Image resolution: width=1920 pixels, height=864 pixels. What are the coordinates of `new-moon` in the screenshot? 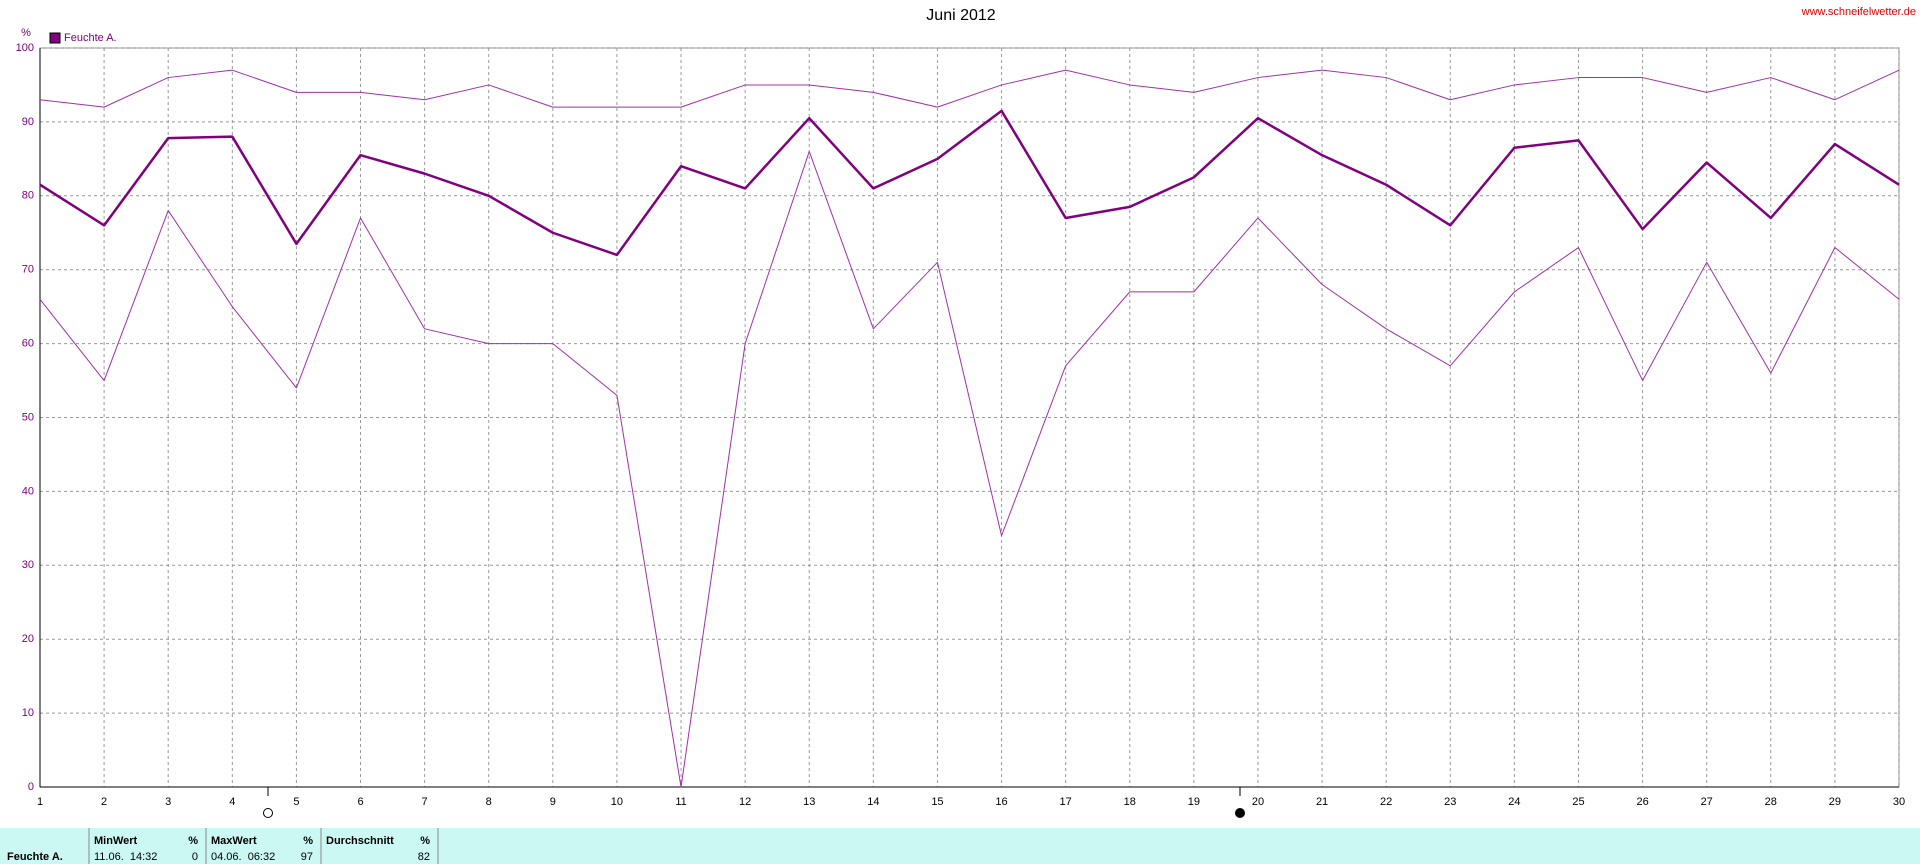 It's located at (1240, 813).